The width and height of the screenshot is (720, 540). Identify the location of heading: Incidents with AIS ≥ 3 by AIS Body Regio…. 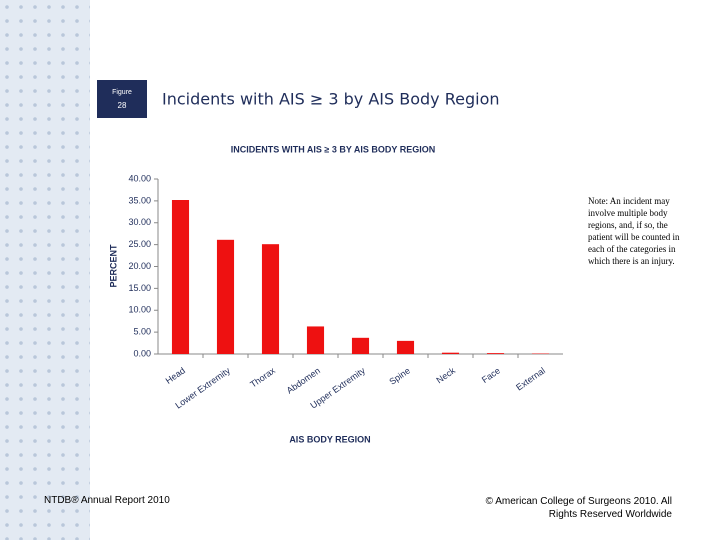
(331, 99).